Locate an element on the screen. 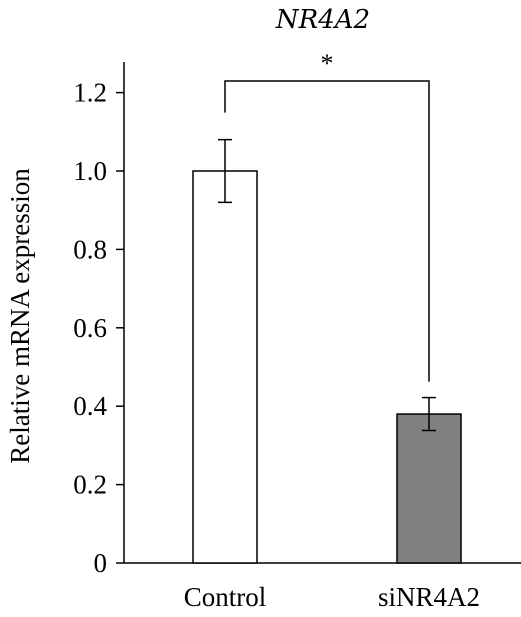  y-tick-label: 0 is located at coordinates (101, 563).